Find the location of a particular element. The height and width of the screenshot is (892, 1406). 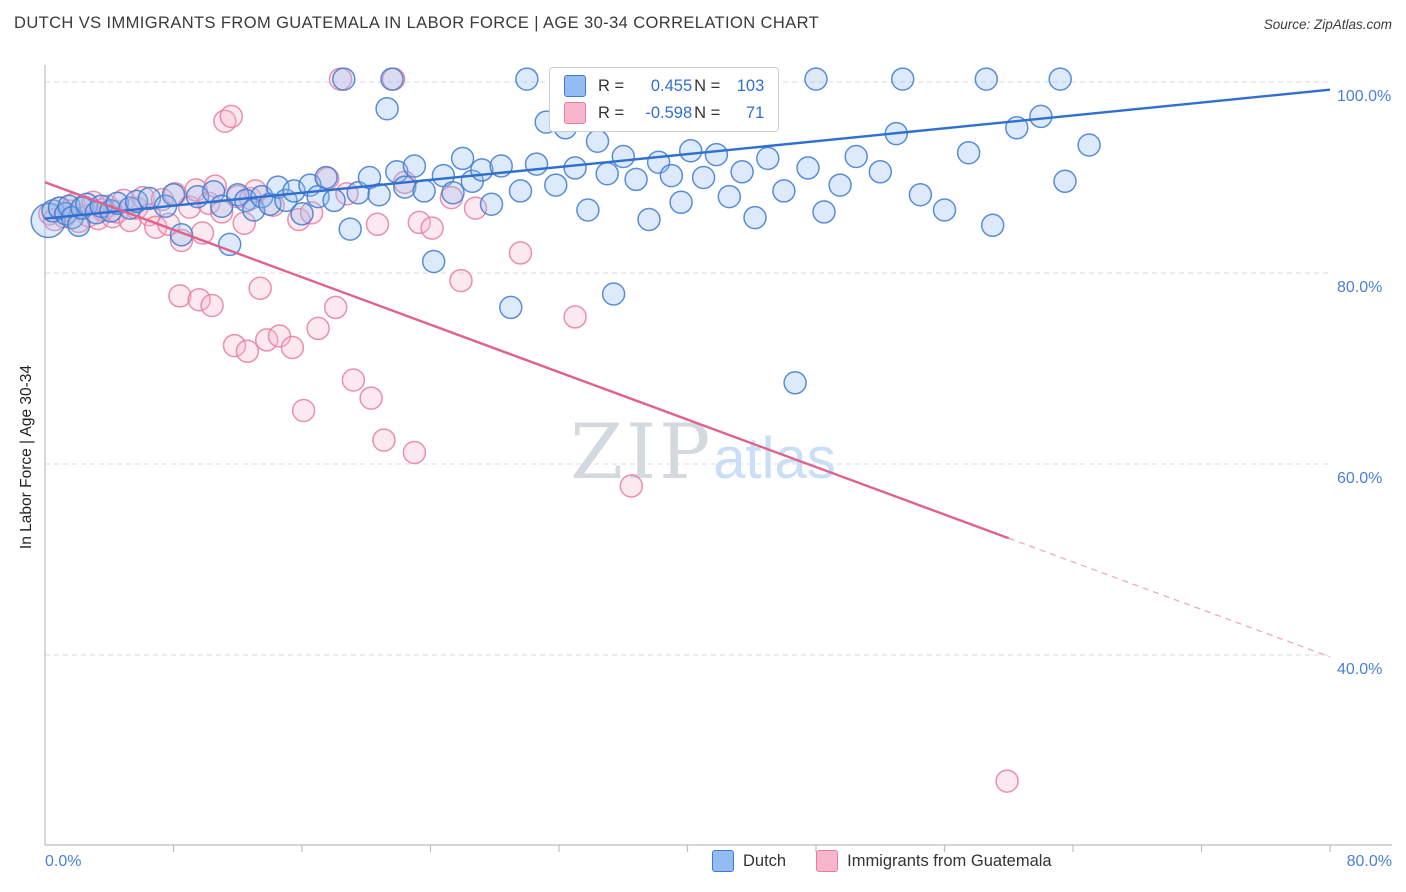

x-axis-max-label: 80.0% is located at coordinates (1369, 861).